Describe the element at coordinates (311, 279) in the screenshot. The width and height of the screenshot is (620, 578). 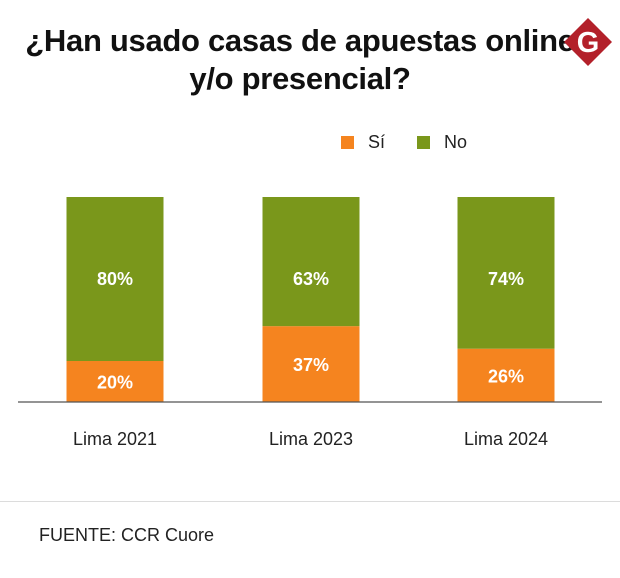
I see `data-label: 63%` at that location.